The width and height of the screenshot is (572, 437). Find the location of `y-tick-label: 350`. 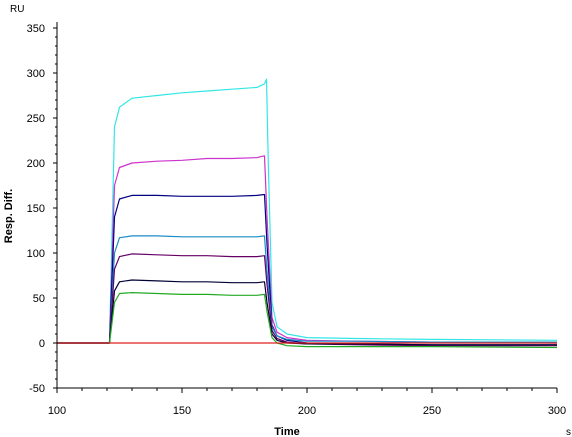

y-tick-label: 350 is located at coordinates (36, 29).